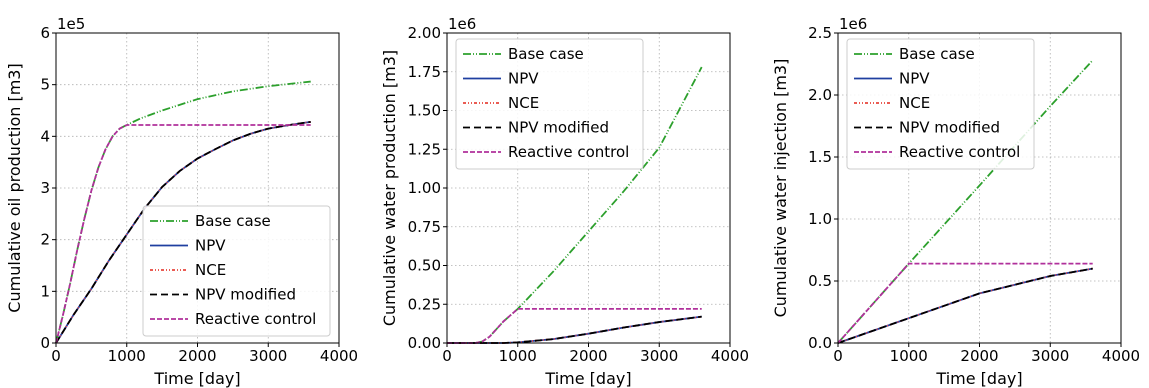 This screenshot has height=388, width=1149. Describe the element at coordinates (45, 33) in the screenshot. I see `y-tick-label: 6` at that location.